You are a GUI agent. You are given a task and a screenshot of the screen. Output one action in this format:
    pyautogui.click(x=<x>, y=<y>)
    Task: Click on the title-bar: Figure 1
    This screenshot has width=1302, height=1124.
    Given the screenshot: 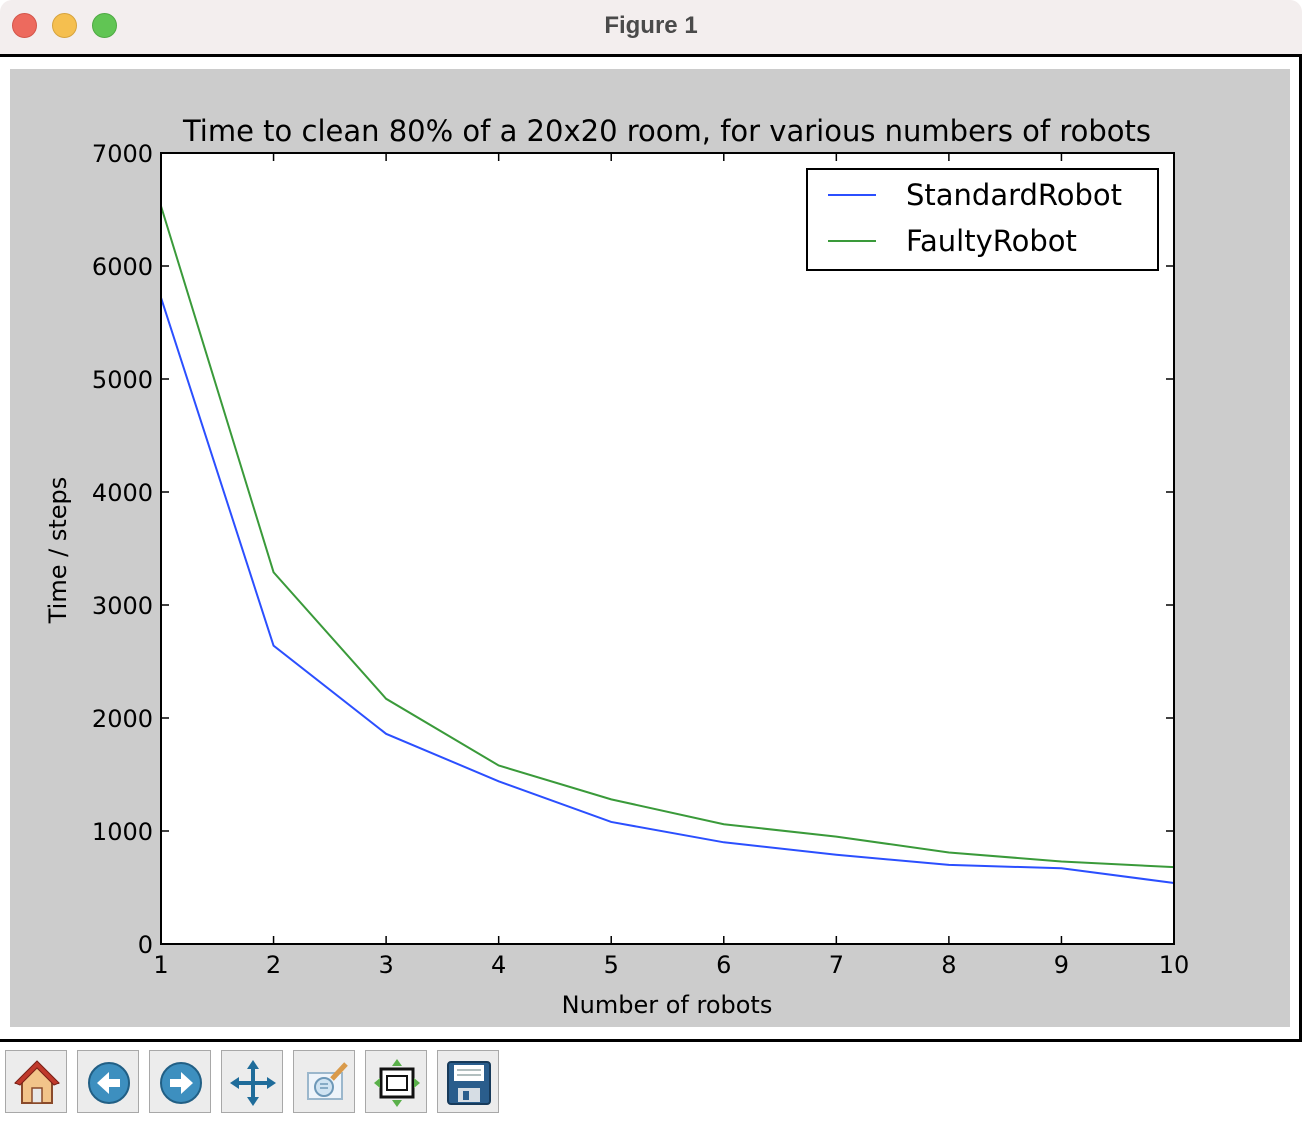 What is the action you would take?
    pyautogui.click(x=651, y=27)
    